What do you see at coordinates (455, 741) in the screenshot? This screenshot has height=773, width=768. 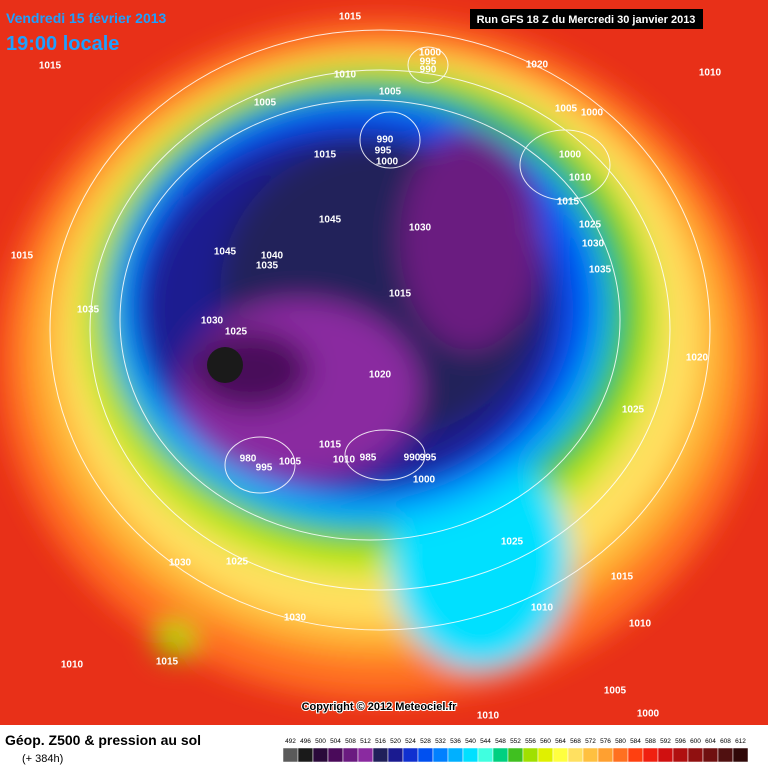 I see `legend-label: 536` at bounding box center [455, 741].